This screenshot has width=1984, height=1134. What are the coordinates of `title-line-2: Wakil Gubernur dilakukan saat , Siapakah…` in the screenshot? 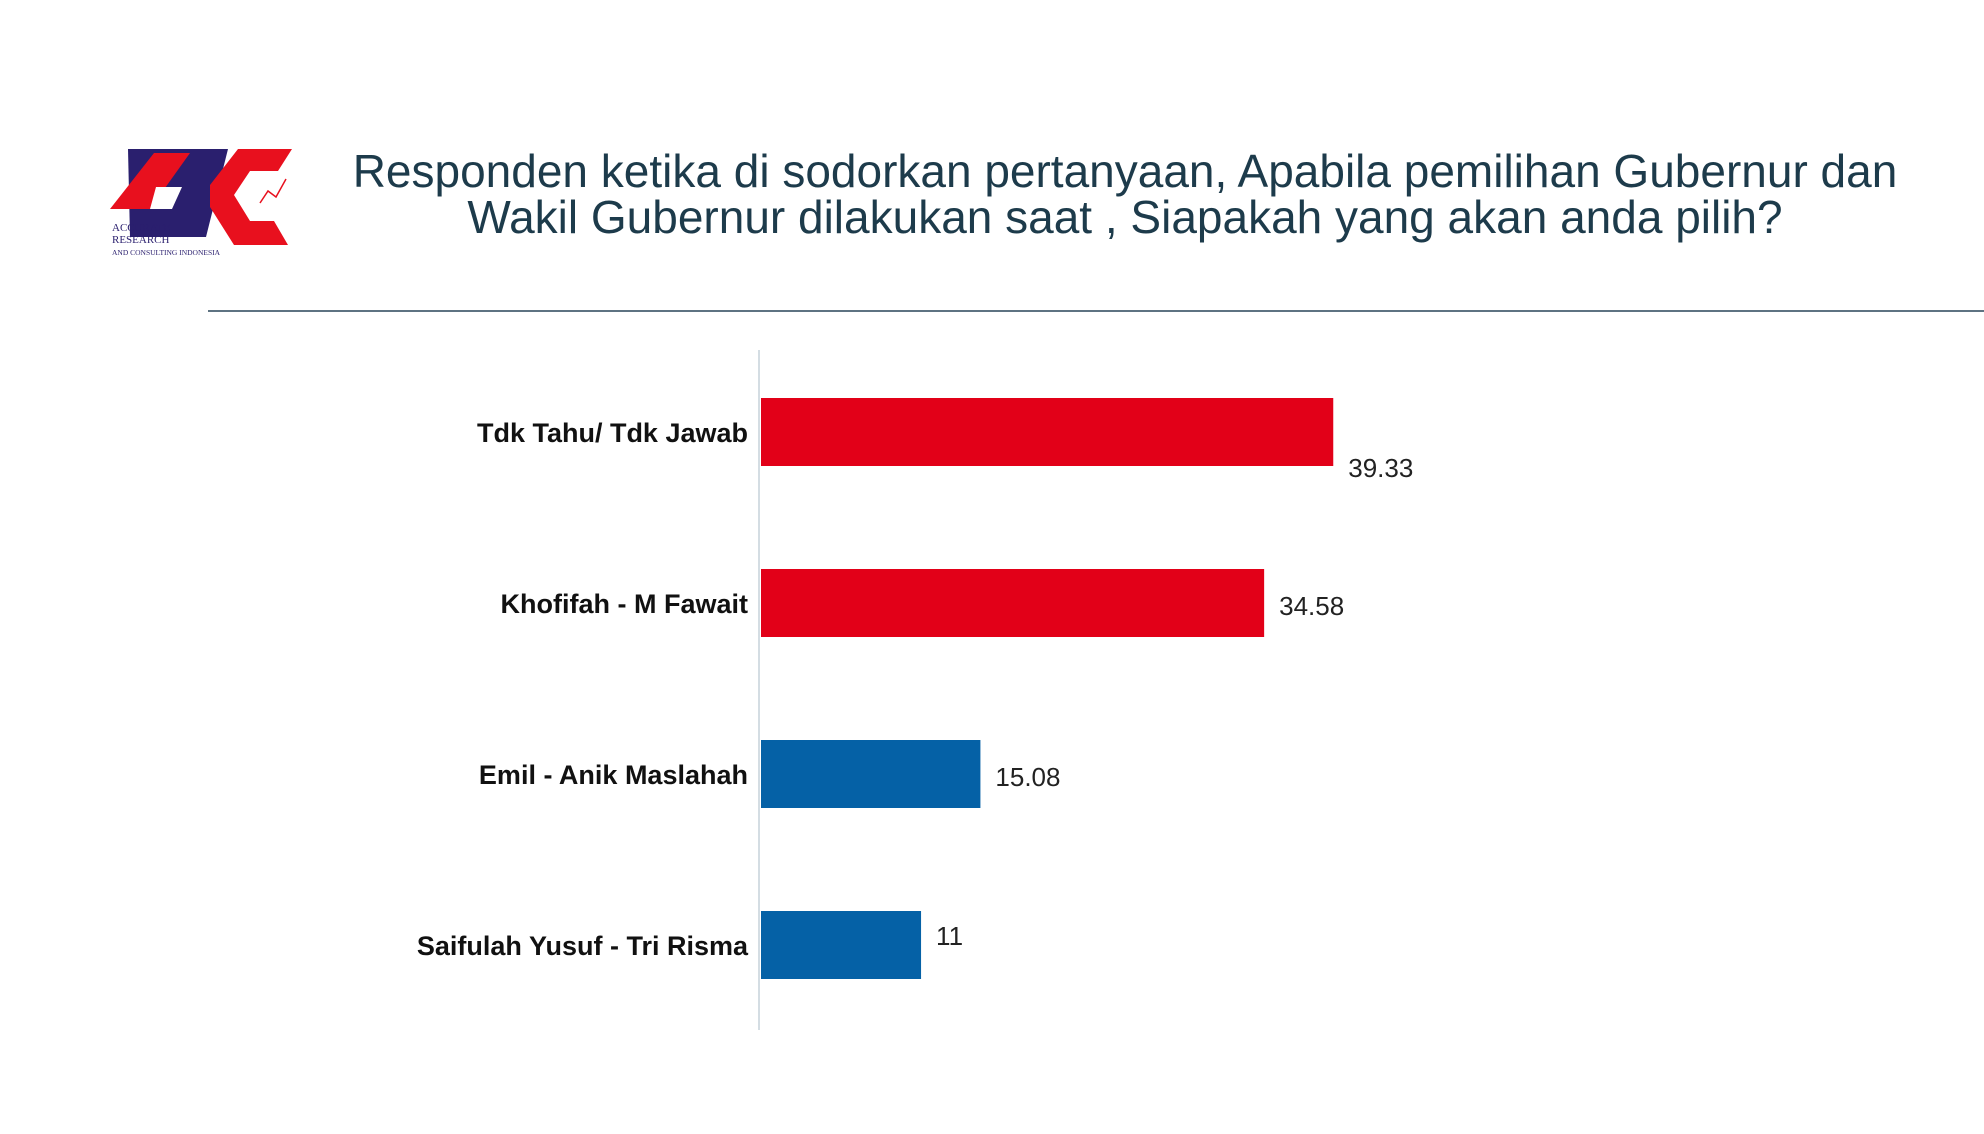 It's located at (1125, 217).